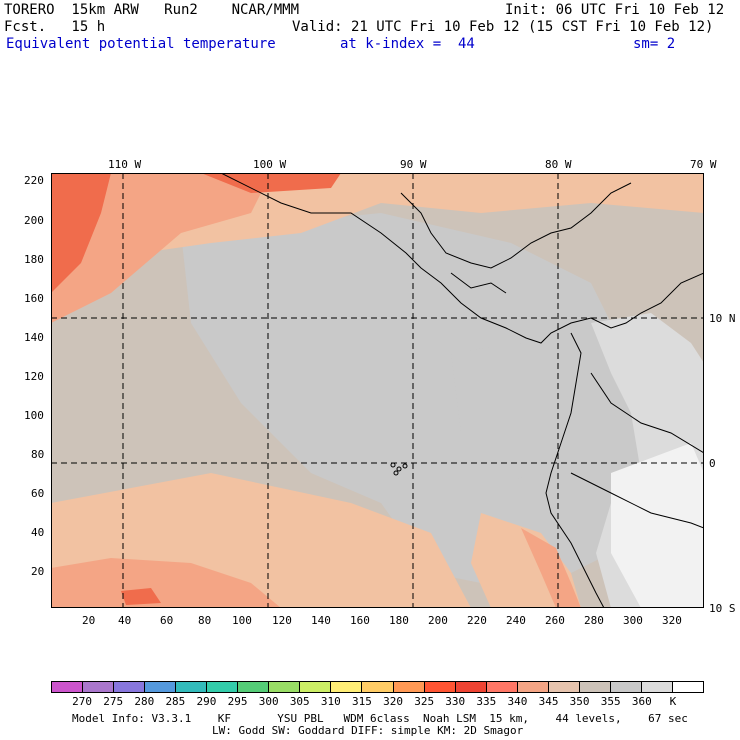  Describe the element at coordinates (330, 701) in the screenshot. I see `colorbar-label: 310` at that location.